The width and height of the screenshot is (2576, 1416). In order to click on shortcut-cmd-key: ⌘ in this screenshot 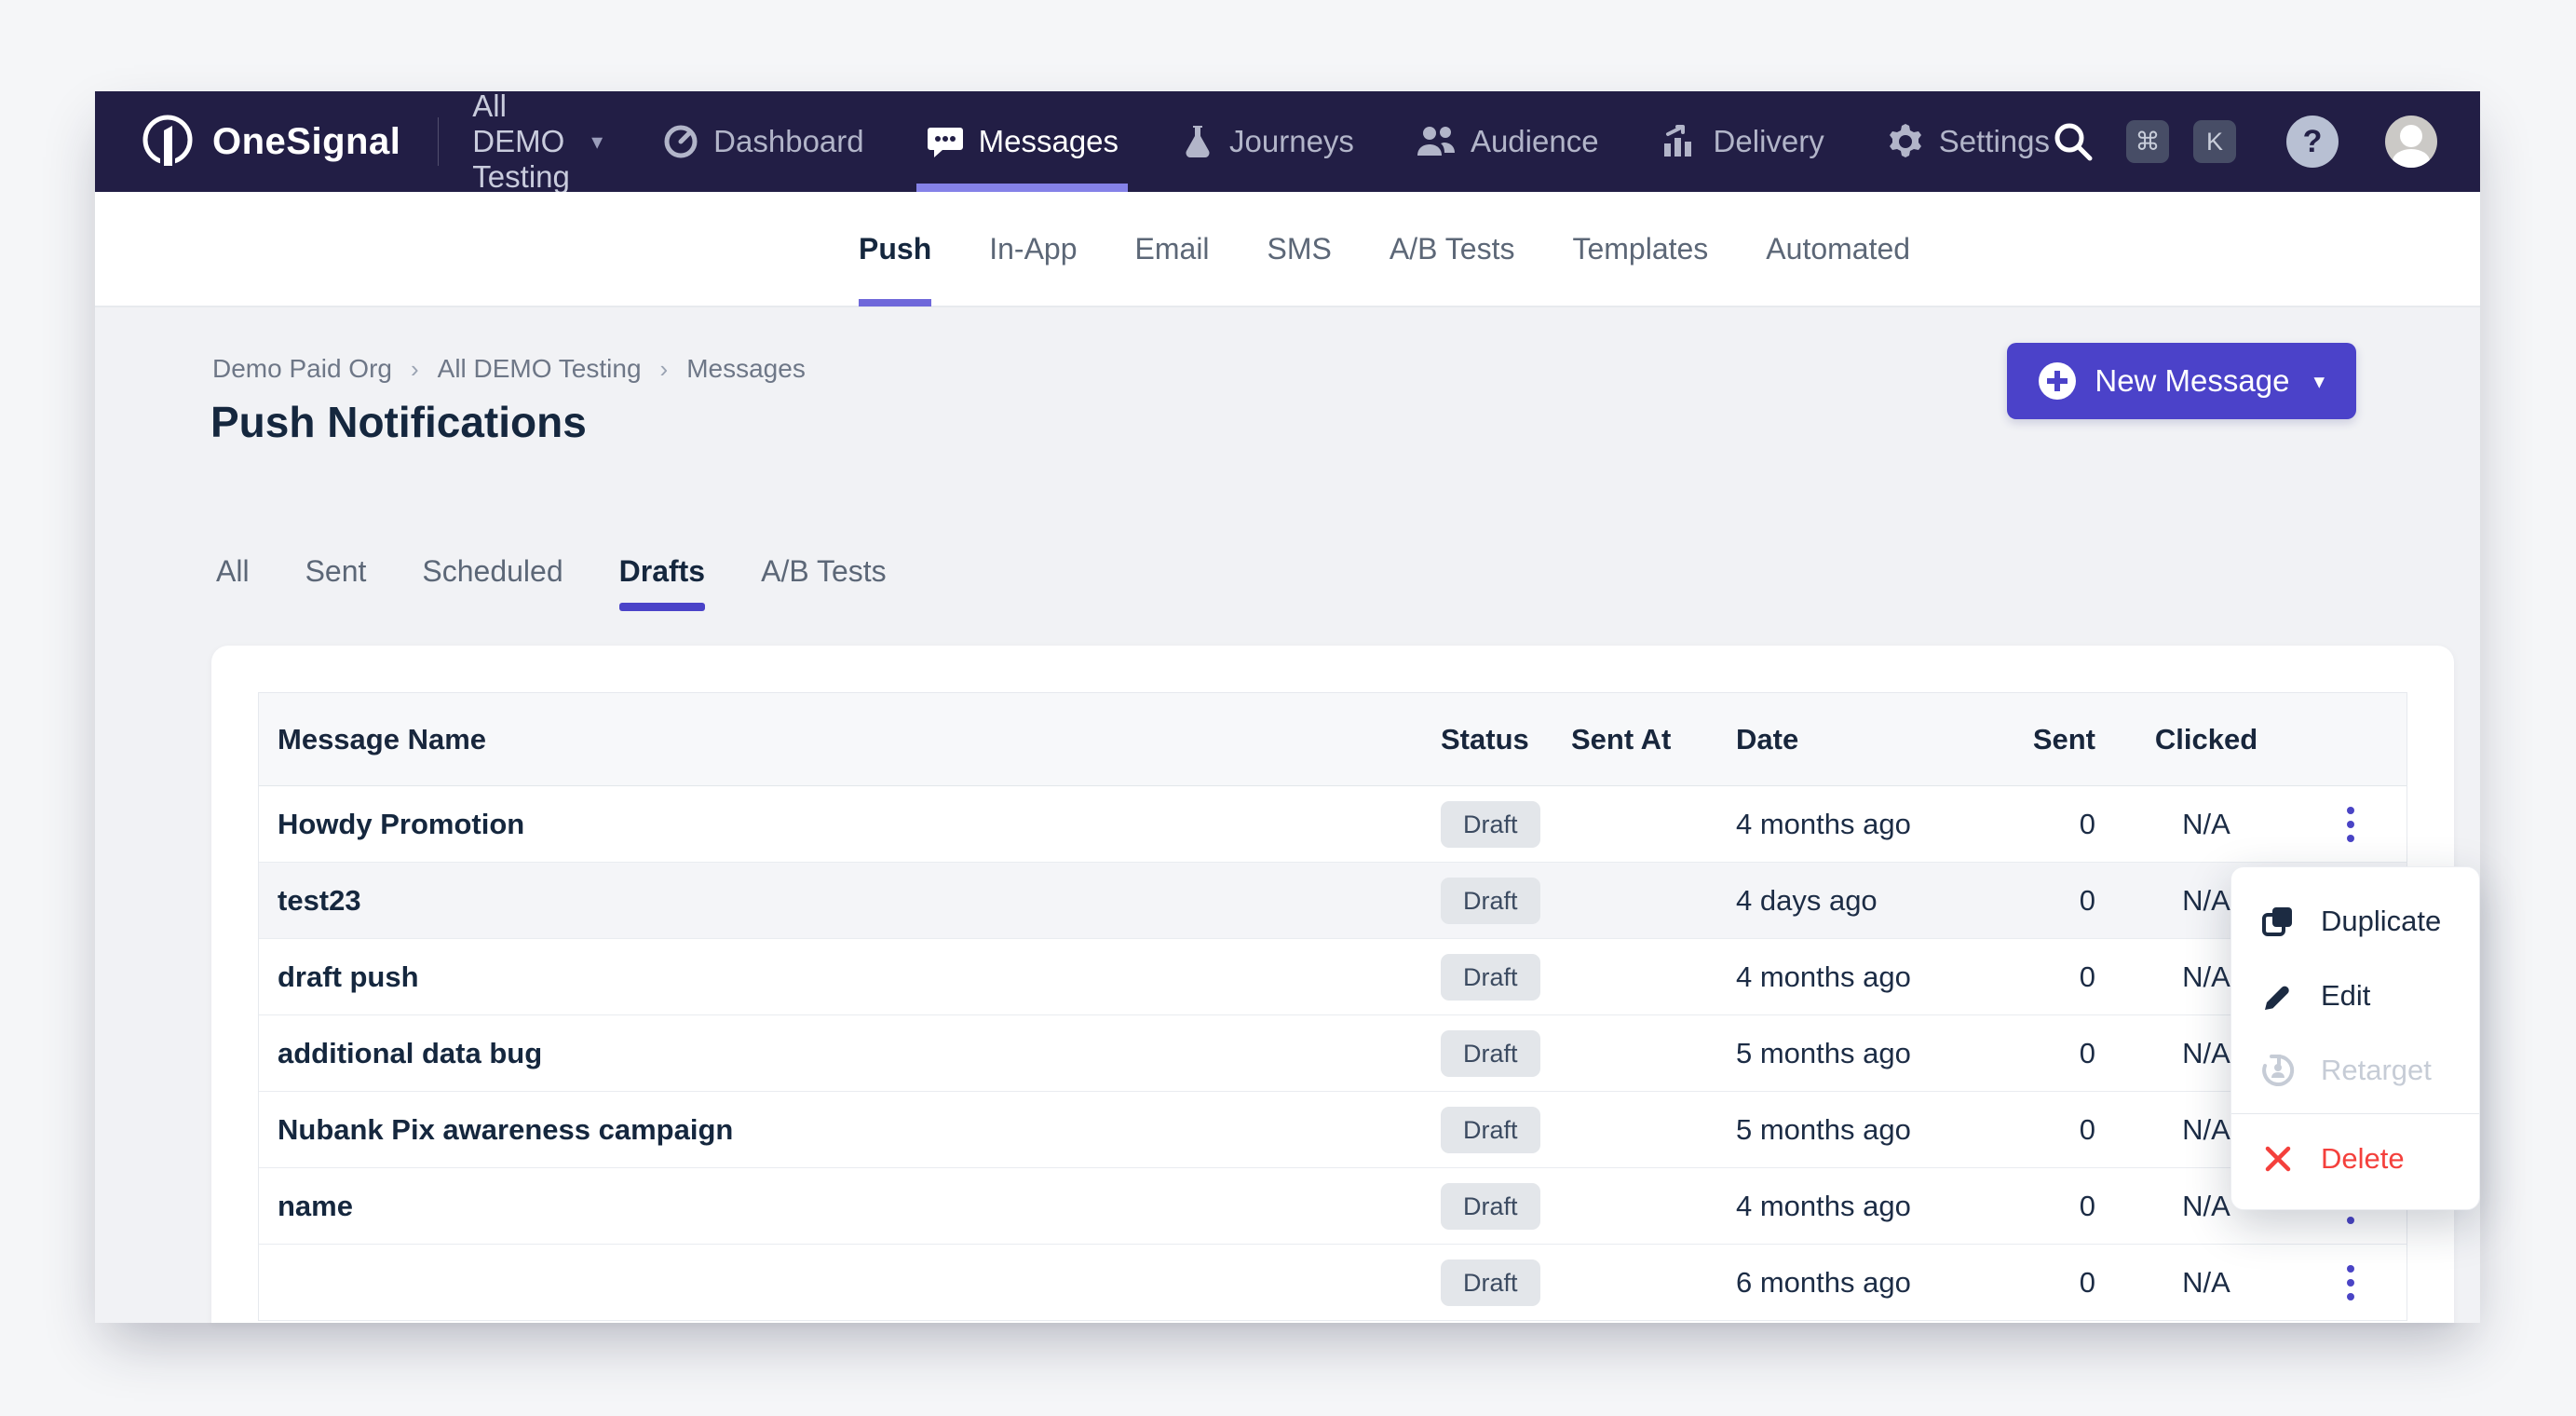, I will do `click(2147, 141)`.